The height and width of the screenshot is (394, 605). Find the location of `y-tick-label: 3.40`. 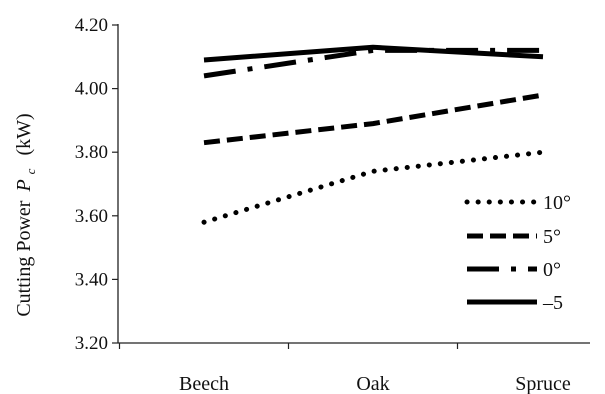

y-tick-label: 3.40 is located at coordinates (91, 279).